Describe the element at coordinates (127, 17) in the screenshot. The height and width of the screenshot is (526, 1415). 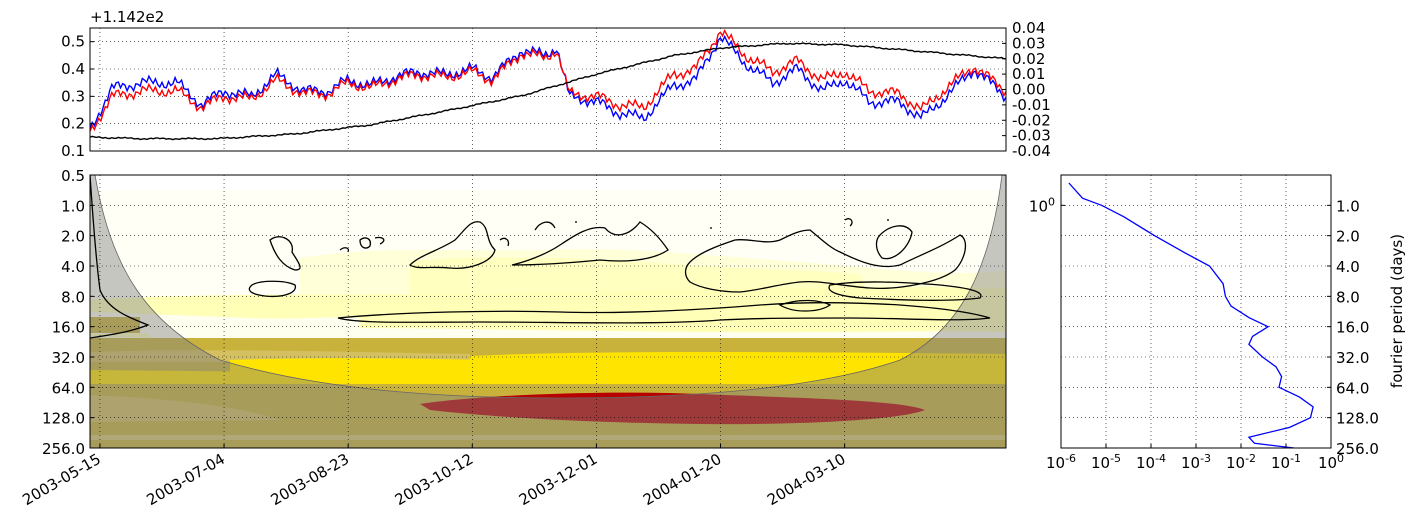
I see `offset-text: +1.142e2` at that location.